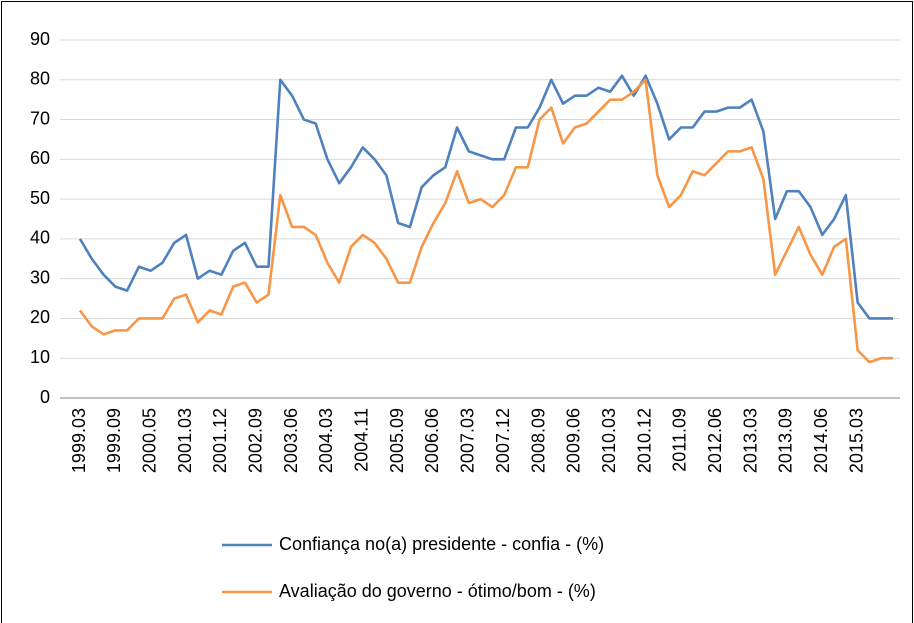  What do you see at coordinates (644, 440) in the screenshot?
I see `x-tick-label: 2010.12` at bounding box center [644, 440].